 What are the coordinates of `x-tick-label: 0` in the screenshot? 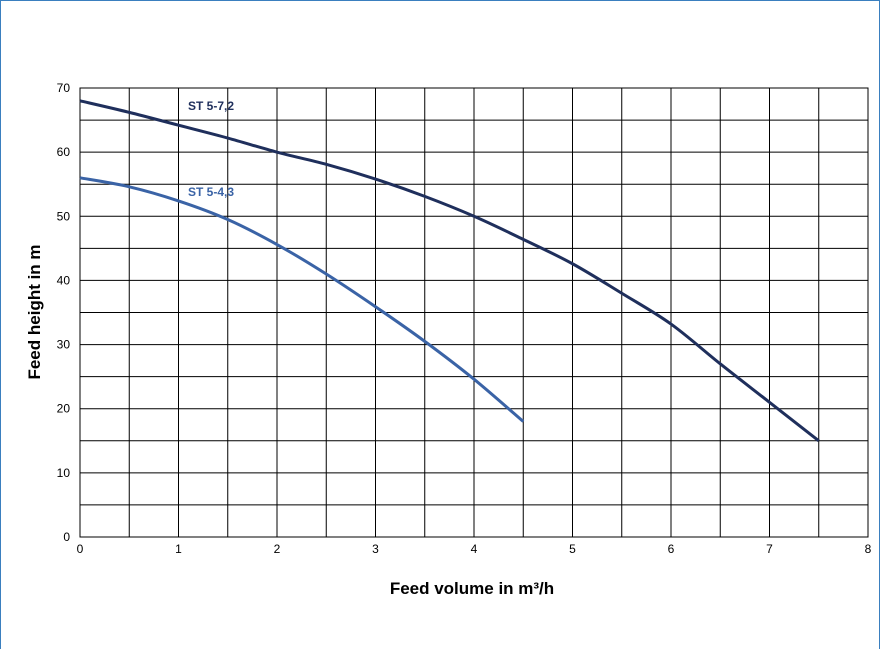 It's located at (80, 549).